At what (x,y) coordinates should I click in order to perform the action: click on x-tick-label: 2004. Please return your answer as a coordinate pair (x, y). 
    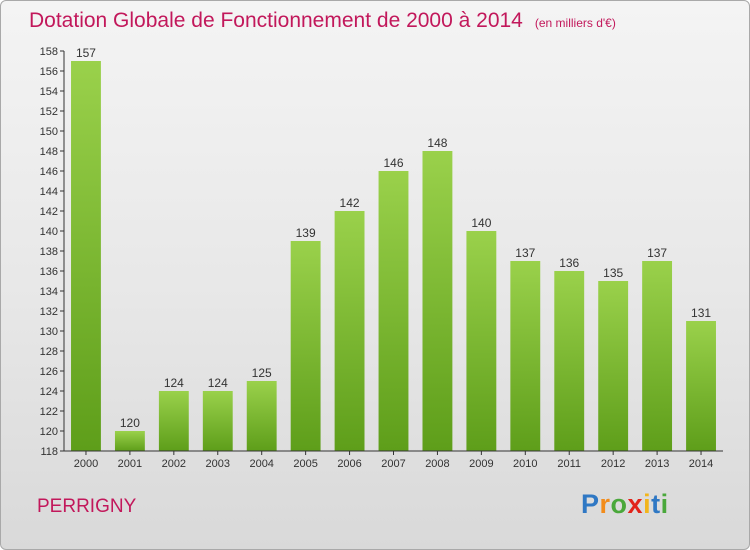
    Looking at the image, I should click on (261, 464).